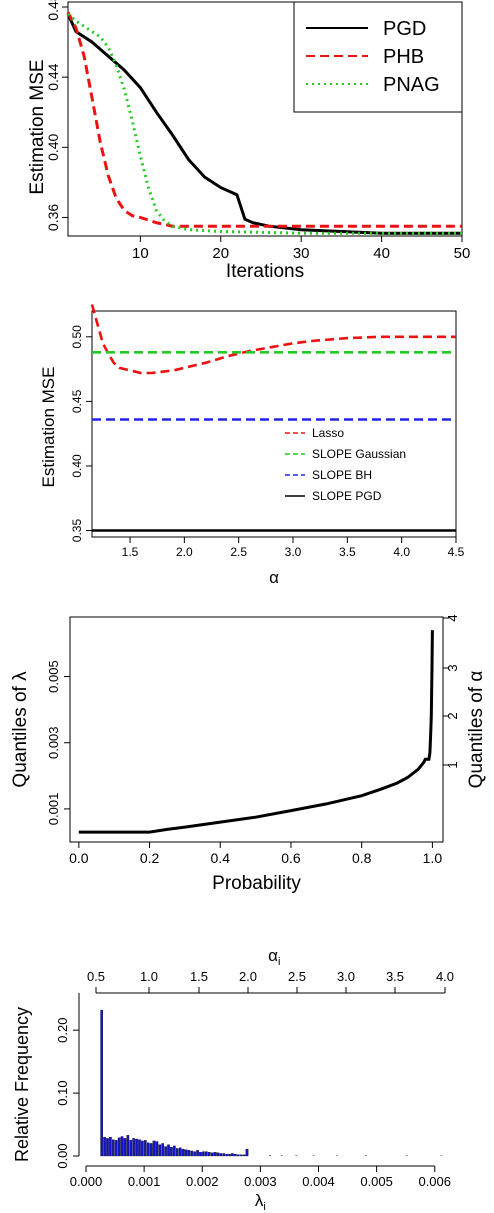  What do you see at coordinates (452, 617) in the screenshot?
I see `y-right-tick-label: 4` at bounding box center [452, 617].